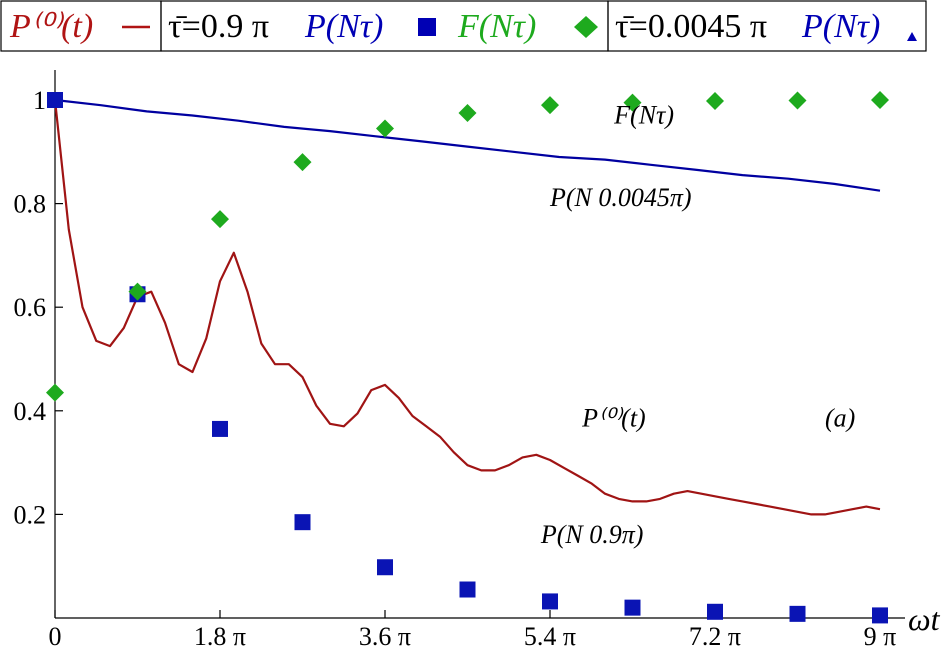 The width and height of the screenshot is (946, 651). What do you see at coordinates (30, 204) in the screenshot?
I see `y-tick-label: 0.8` at bounding box center [30, 204].